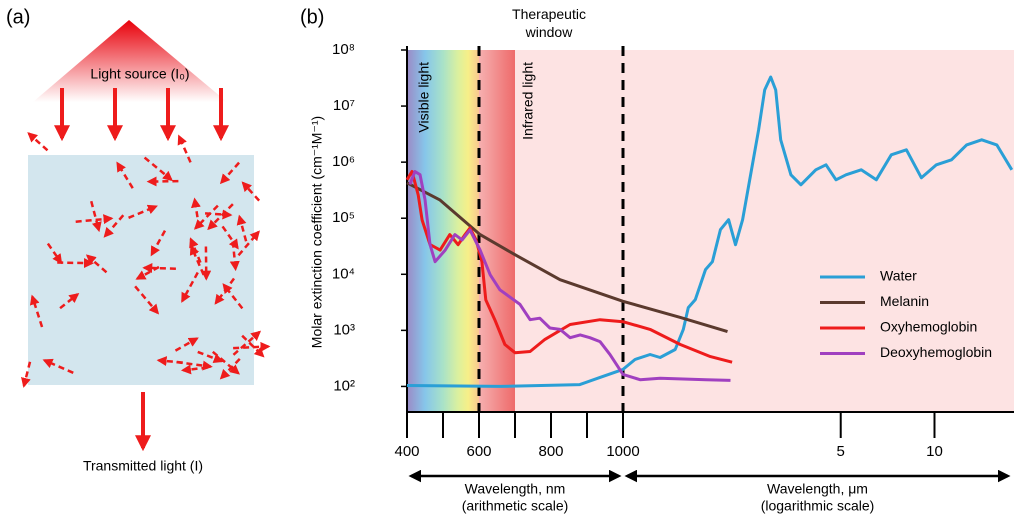 The height and width of the screenshot is (518, 1014). What do you see at coordinates (343, 161) in the screenshot?
I see `y-tick-label: 10⁶` at bounding box center [343, 161].